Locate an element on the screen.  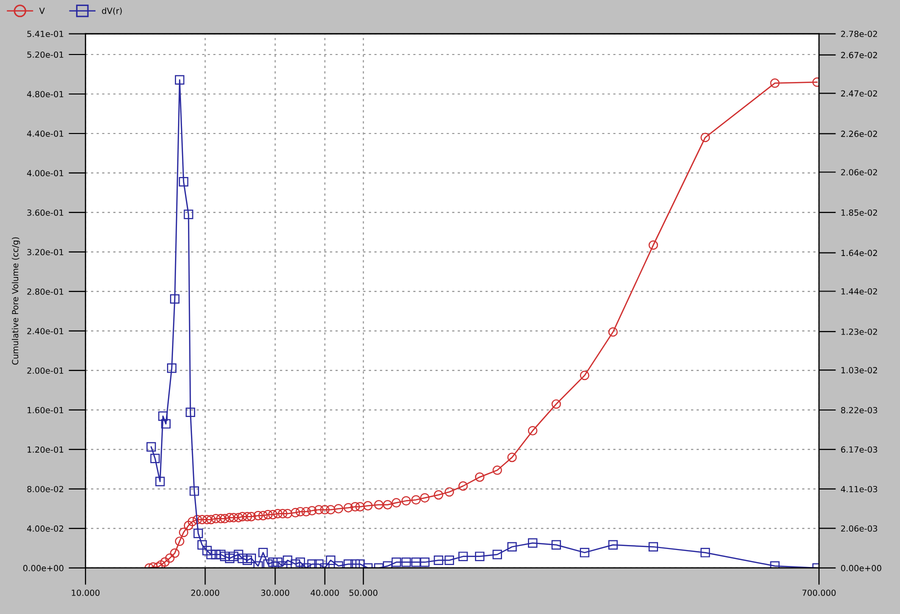
y2-tick-label: 1.64e-02 is located at coordinates (859, 253).